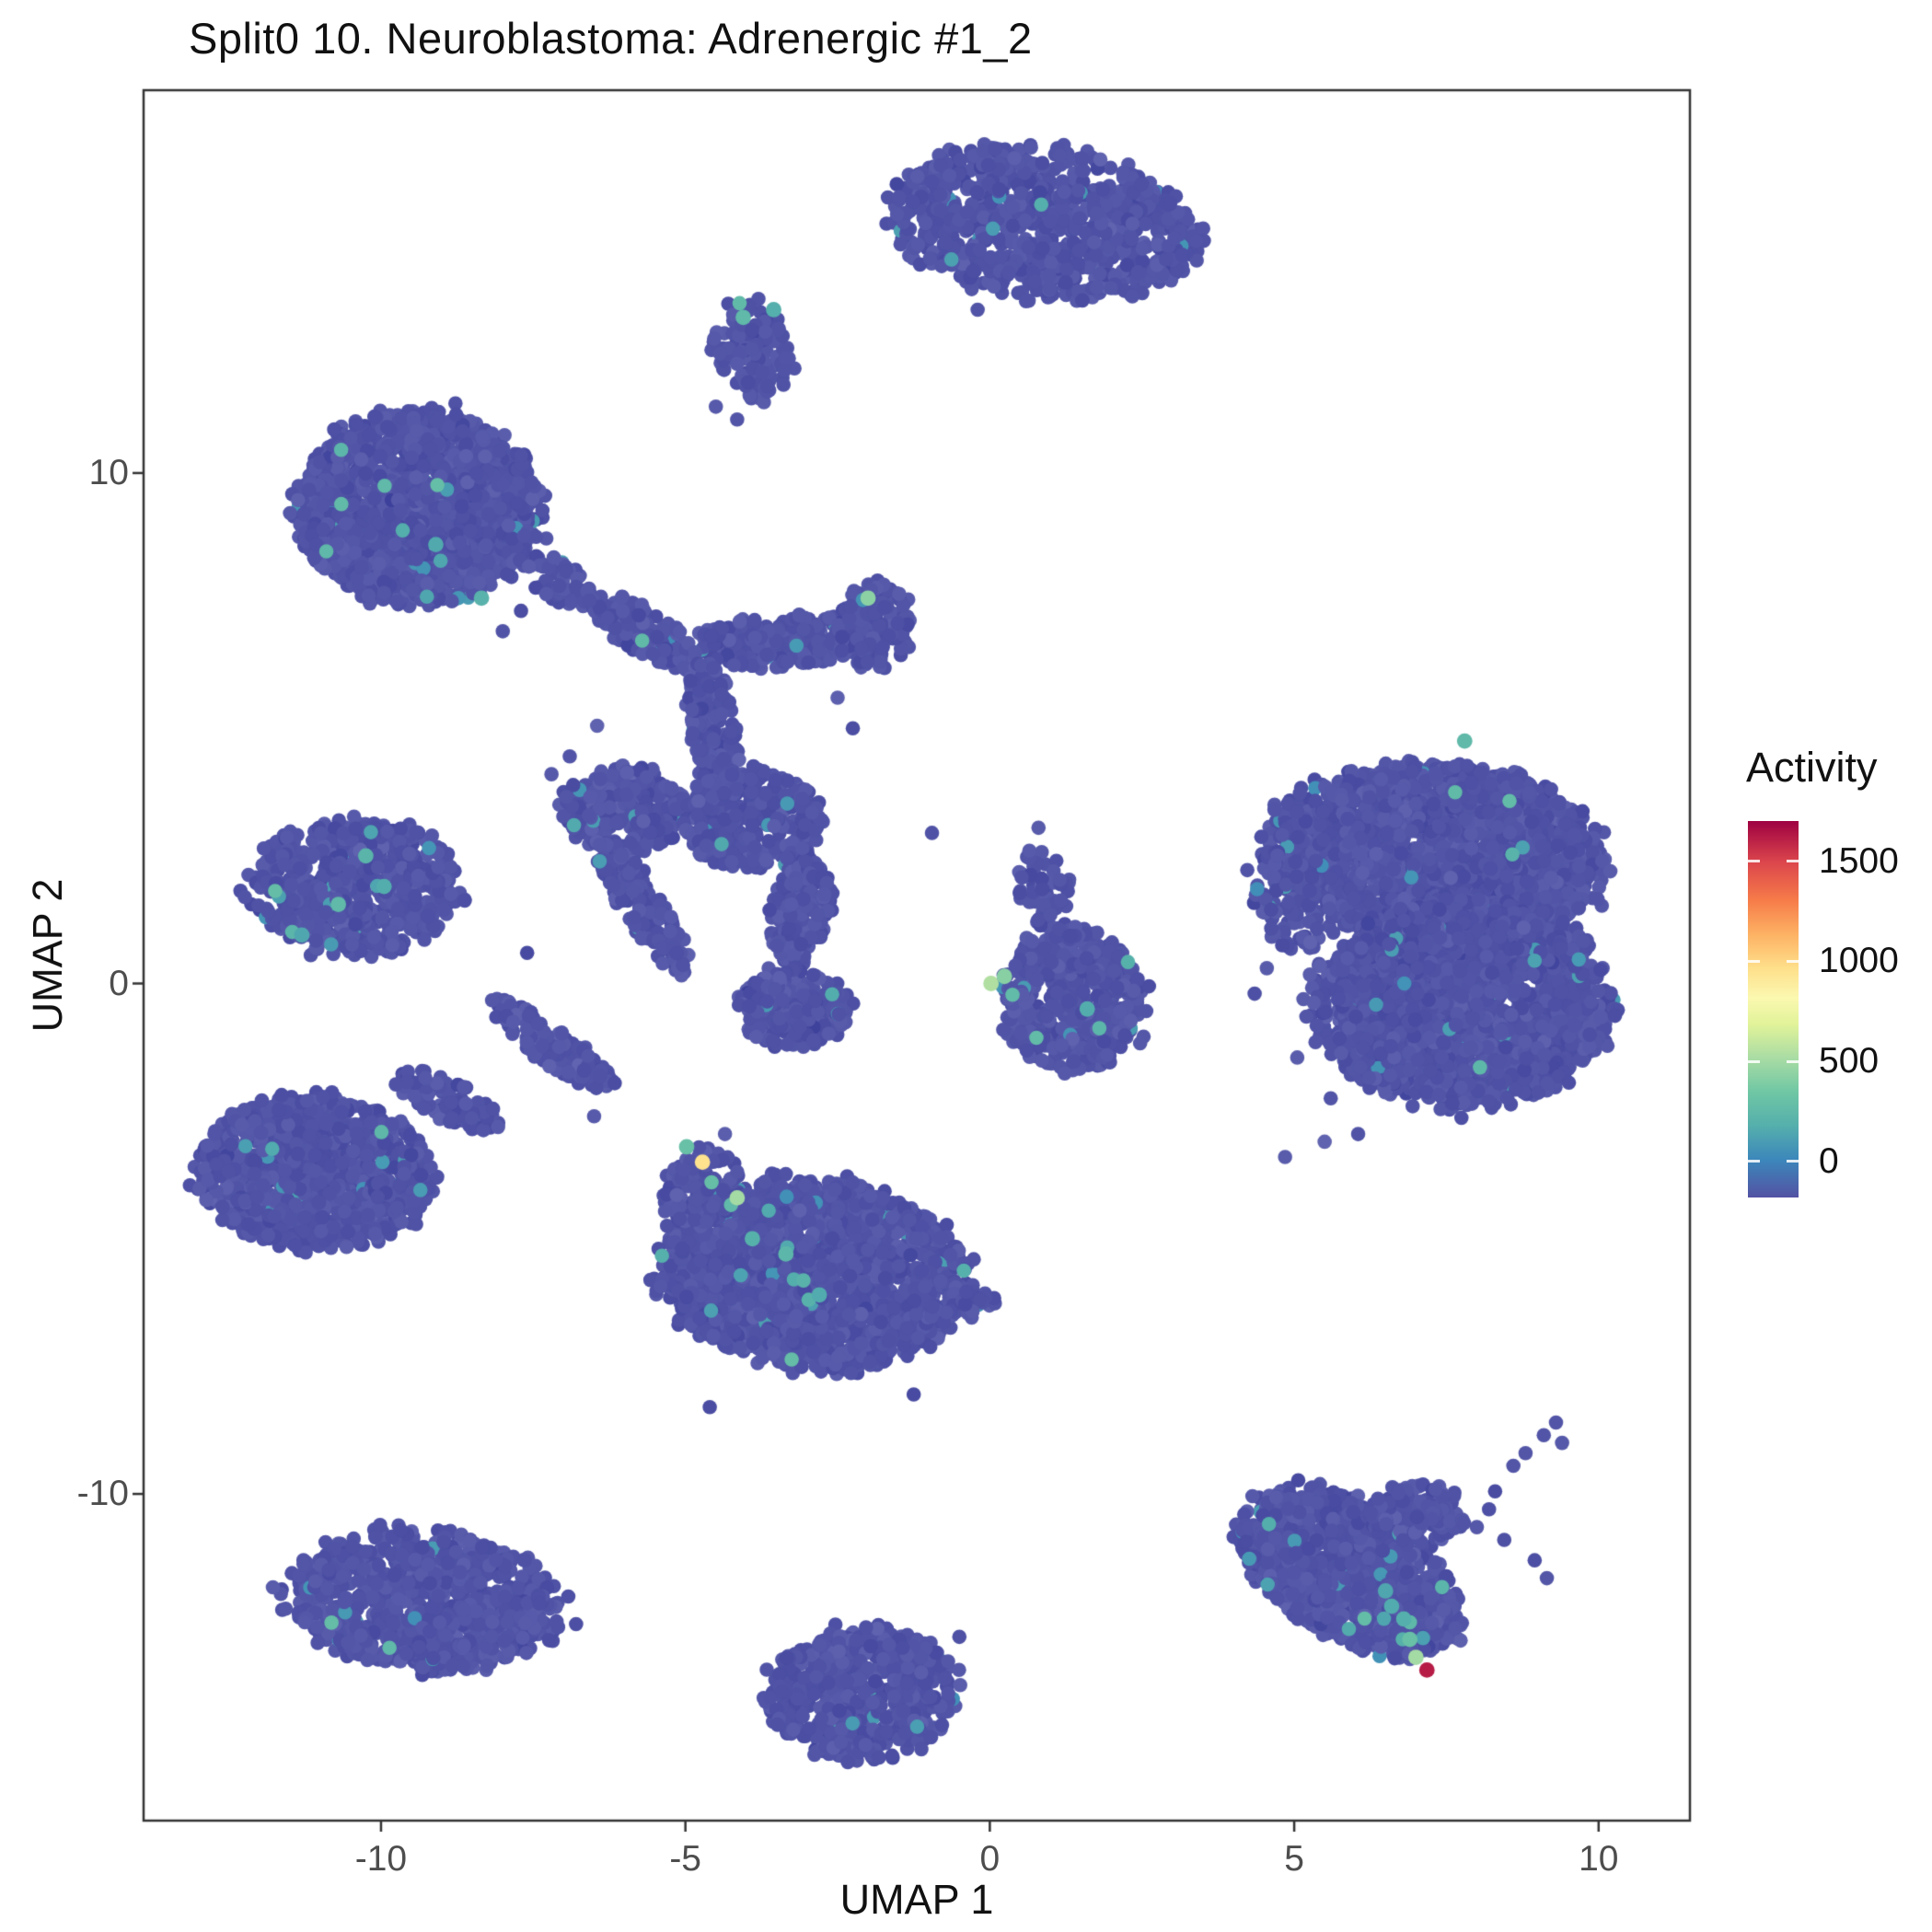  What do you see at coordinates (1829, 1160) in the screenshot?
I see `legend-tick-label: 0` at bounding box center [1829, 1160].